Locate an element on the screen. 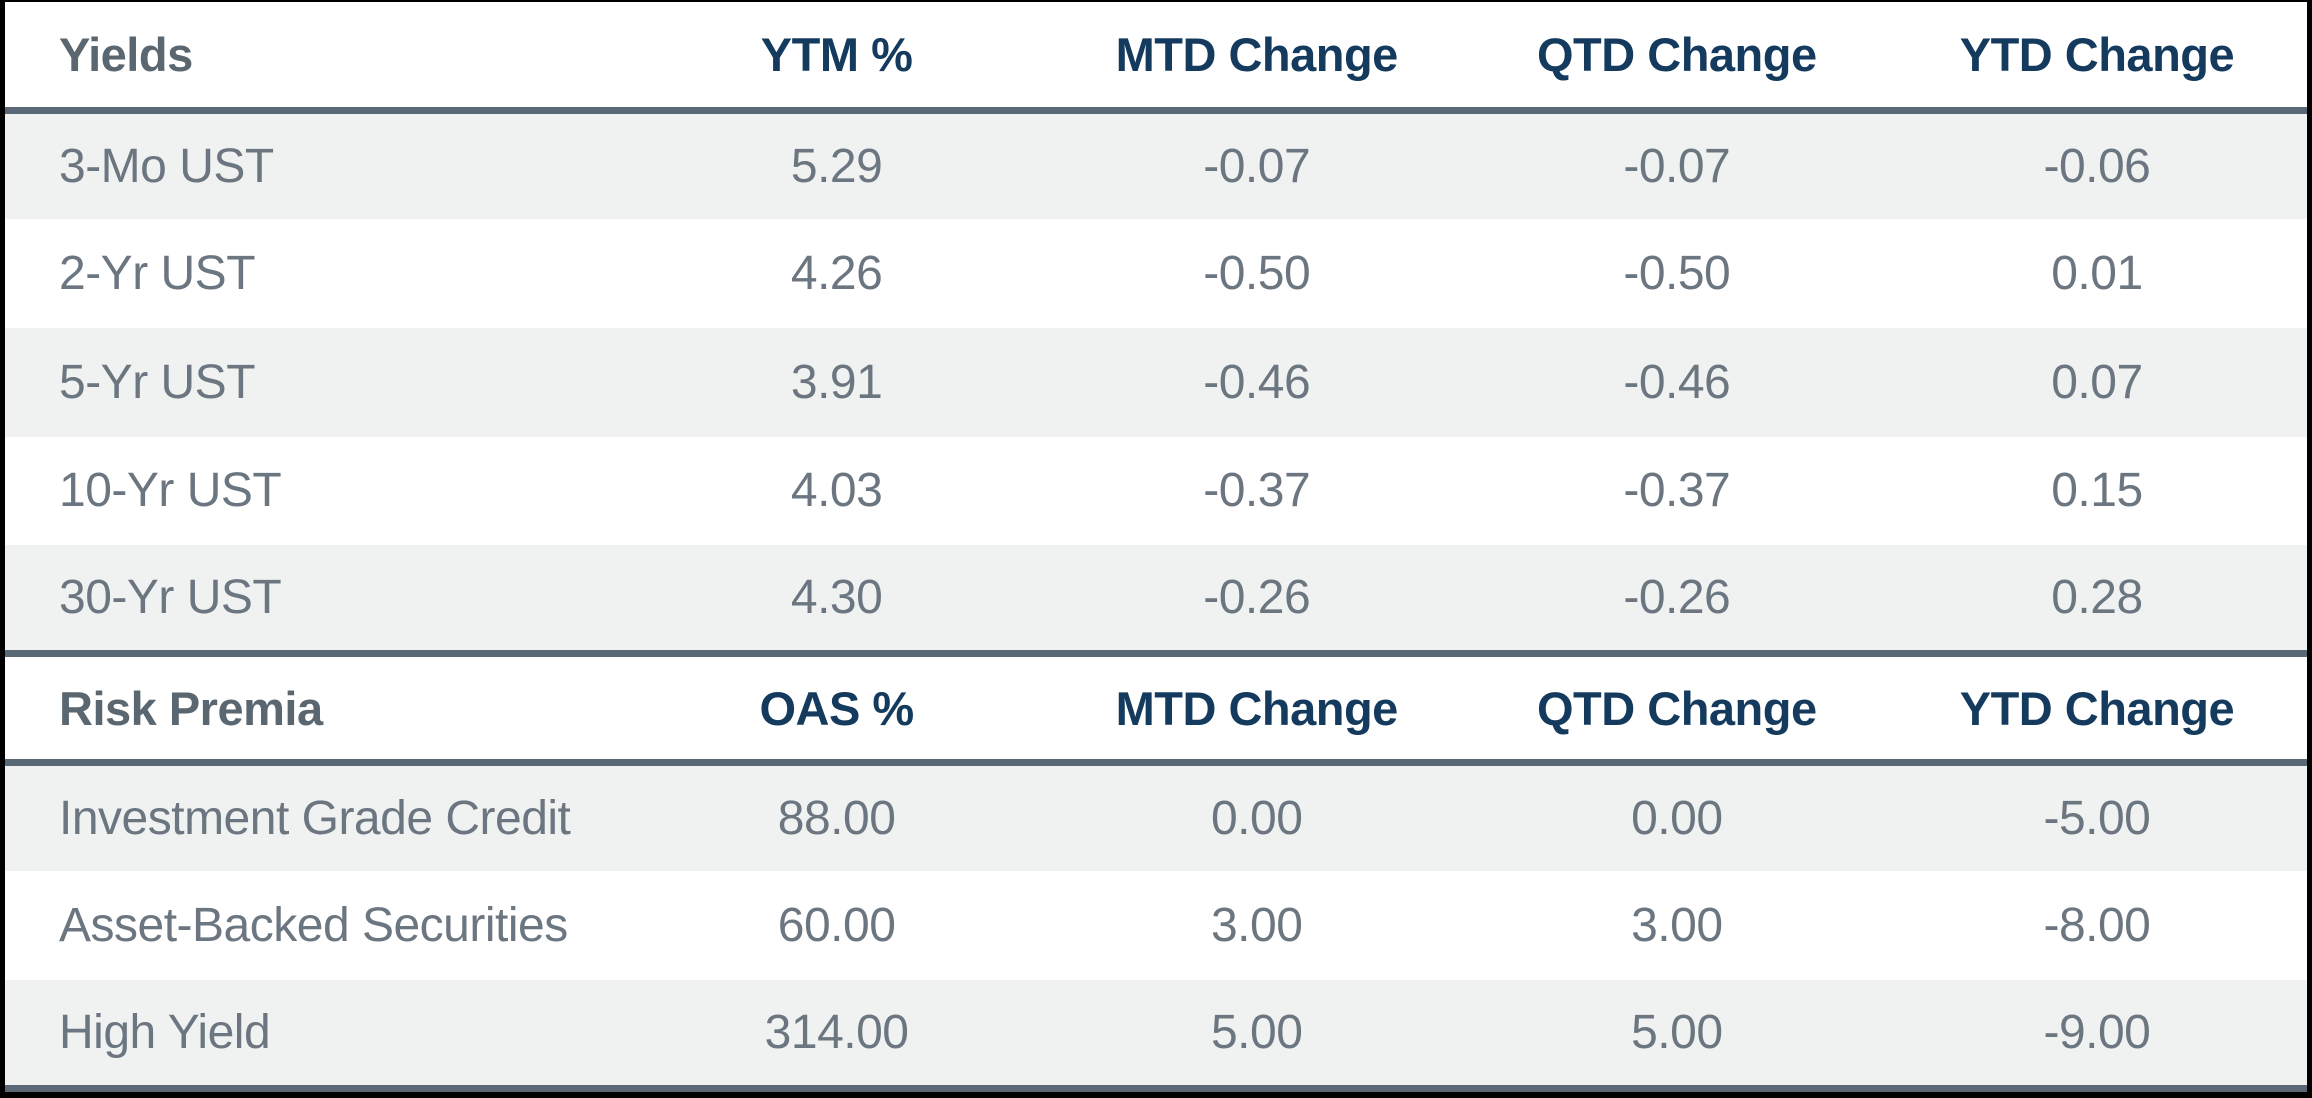 The image size is (2312, 1098). cell-qtd: 3.00 is located at coordinates (1677, 925).